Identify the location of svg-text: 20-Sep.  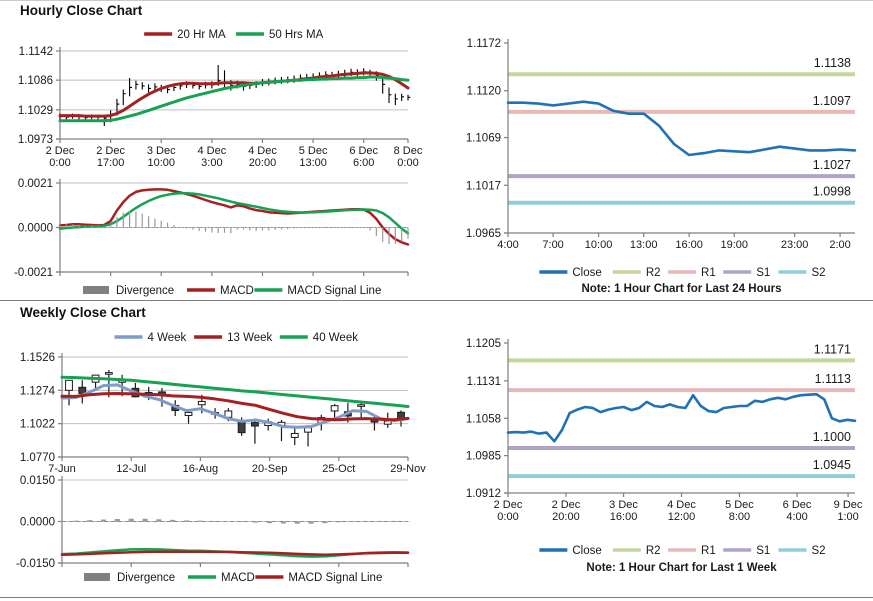
(269, 469).